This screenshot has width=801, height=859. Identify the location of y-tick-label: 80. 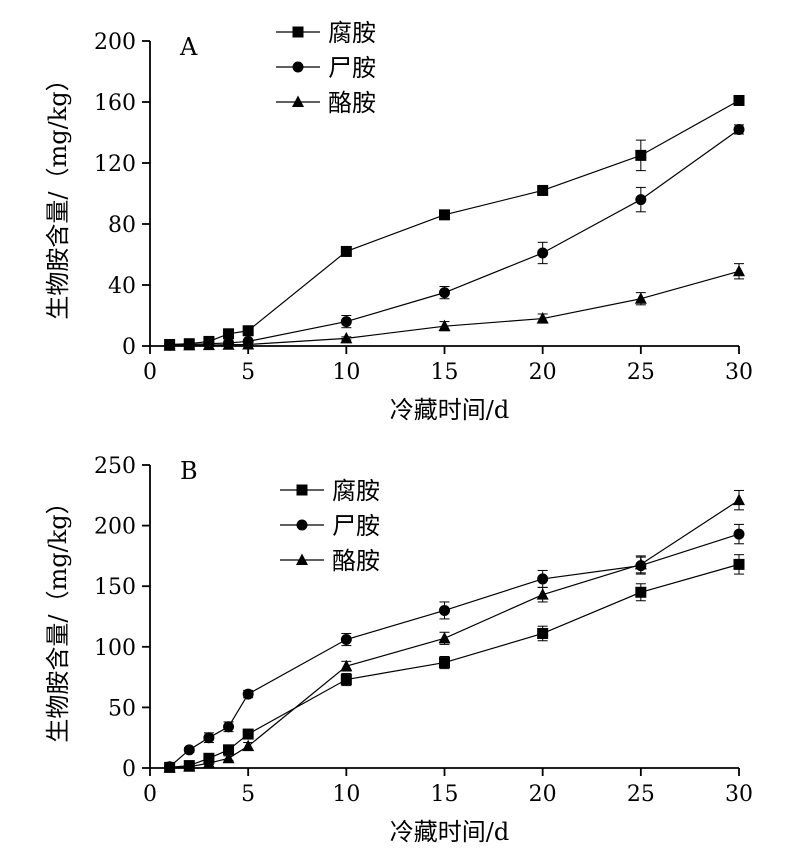
(122, 225).